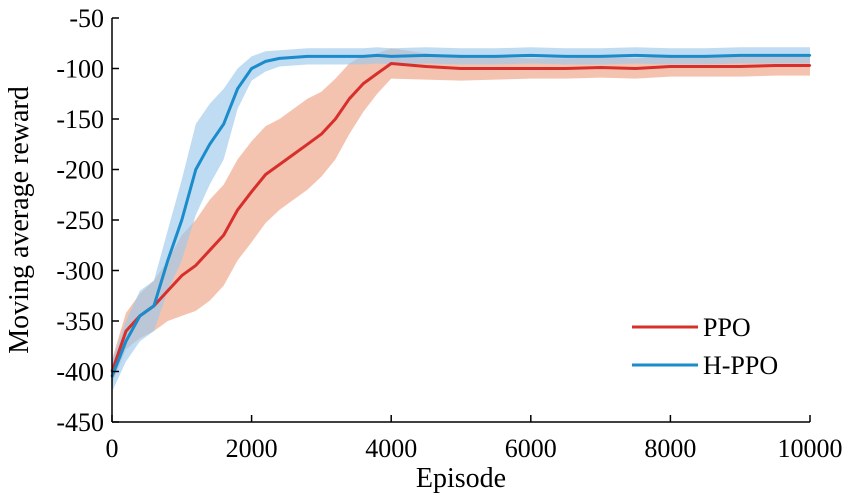  Describe the element at coordinates (391, 448) in the screenshot. I see `x-tick-label: 4000` at that location.